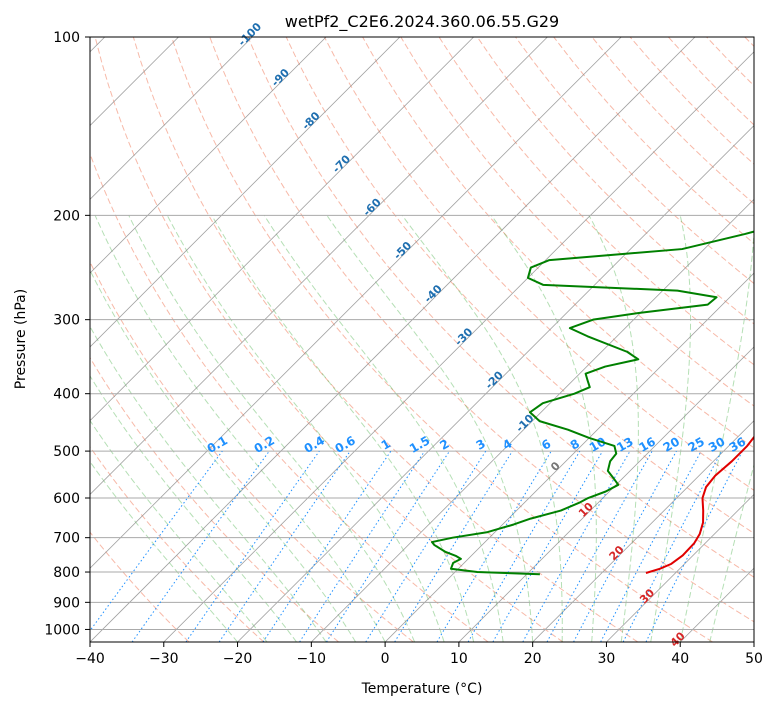 The height and width of the screenshot is (708, 775). I want to click on y-axis-label: Pressure (hPa), so click(21, 339).